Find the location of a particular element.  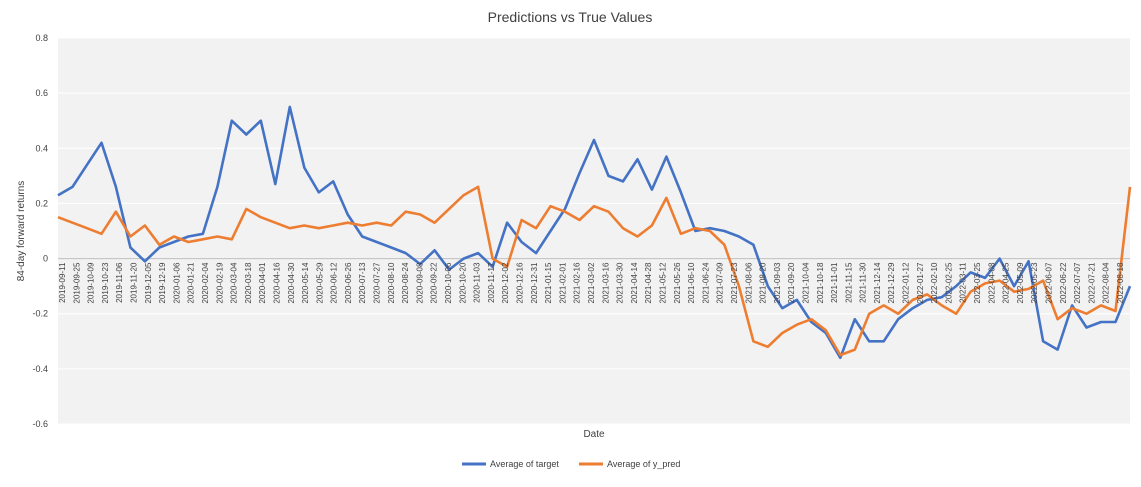

x-tick-label: 2020-02-04 is located at coordinates (205, 282).